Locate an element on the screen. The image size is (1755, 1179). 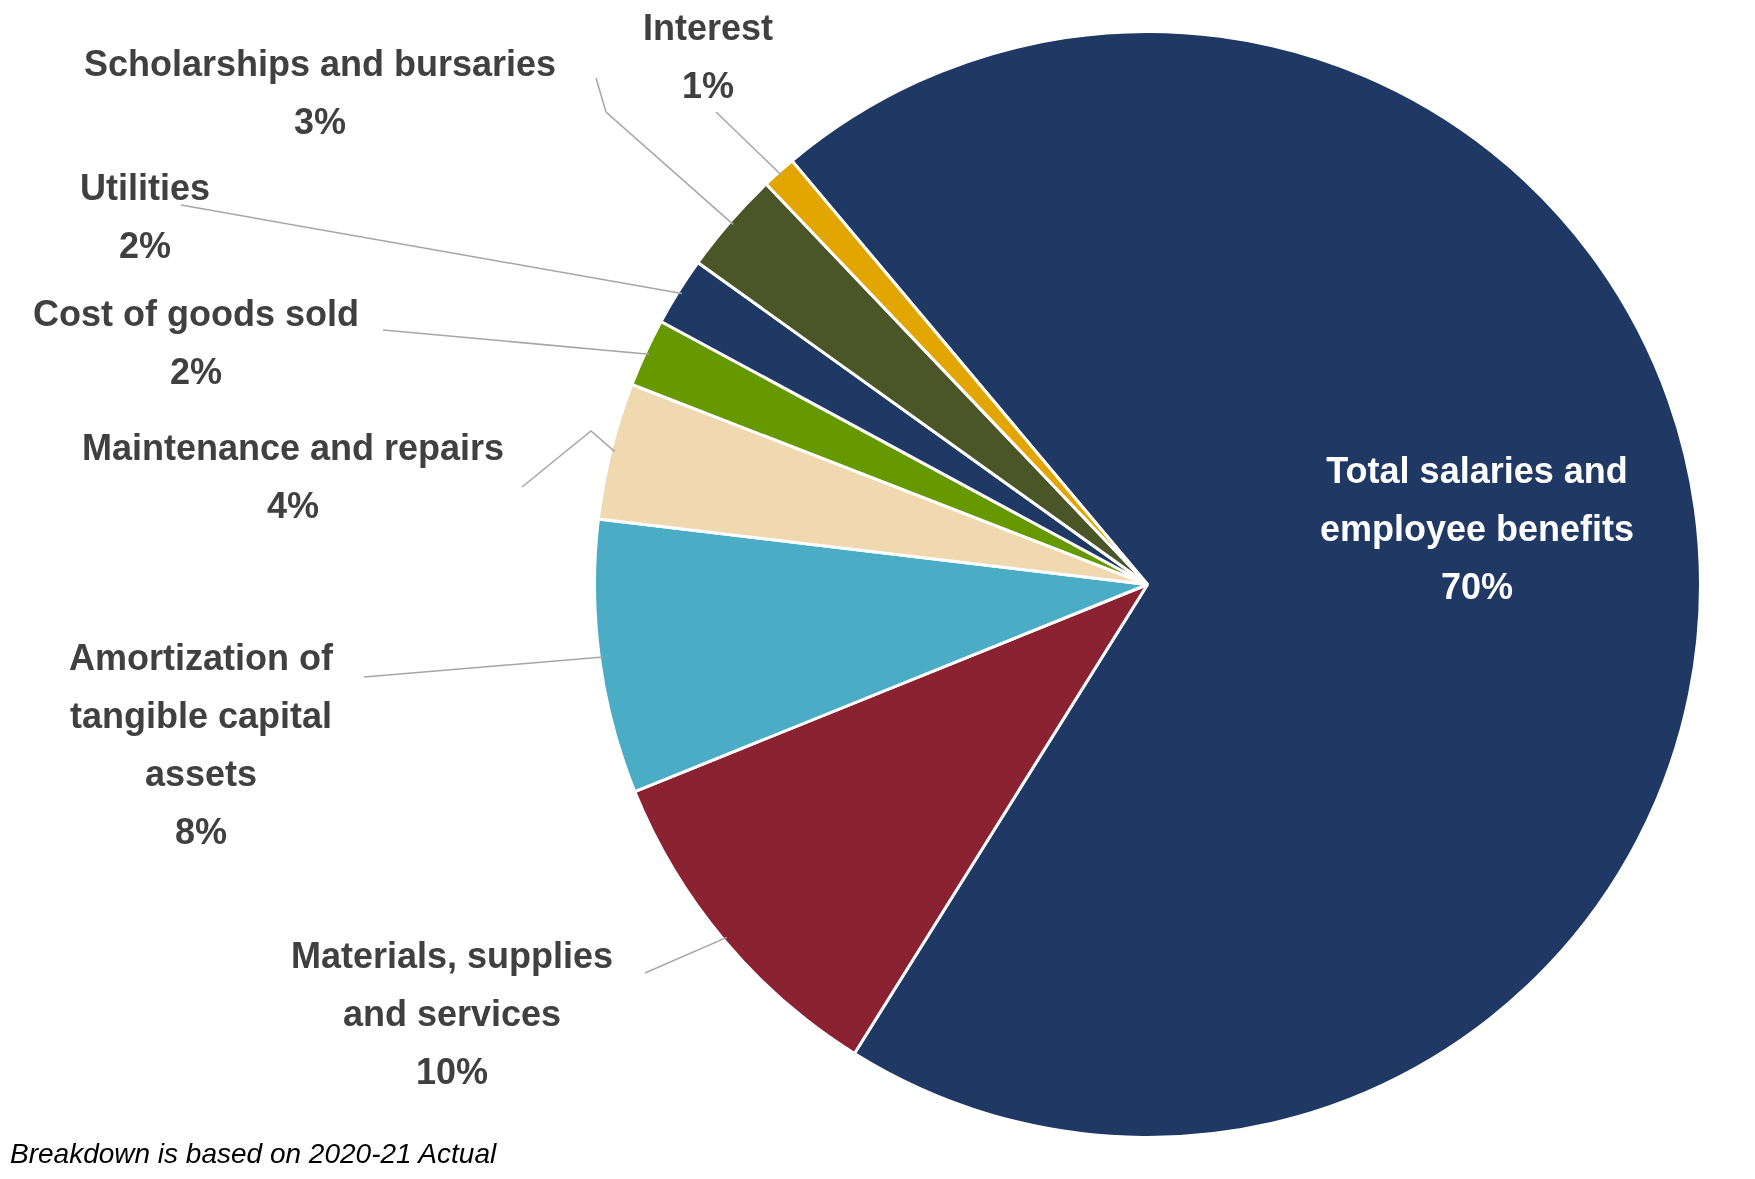
slice-label: Scholarships and bursaries is located at coordinates (320, 63).